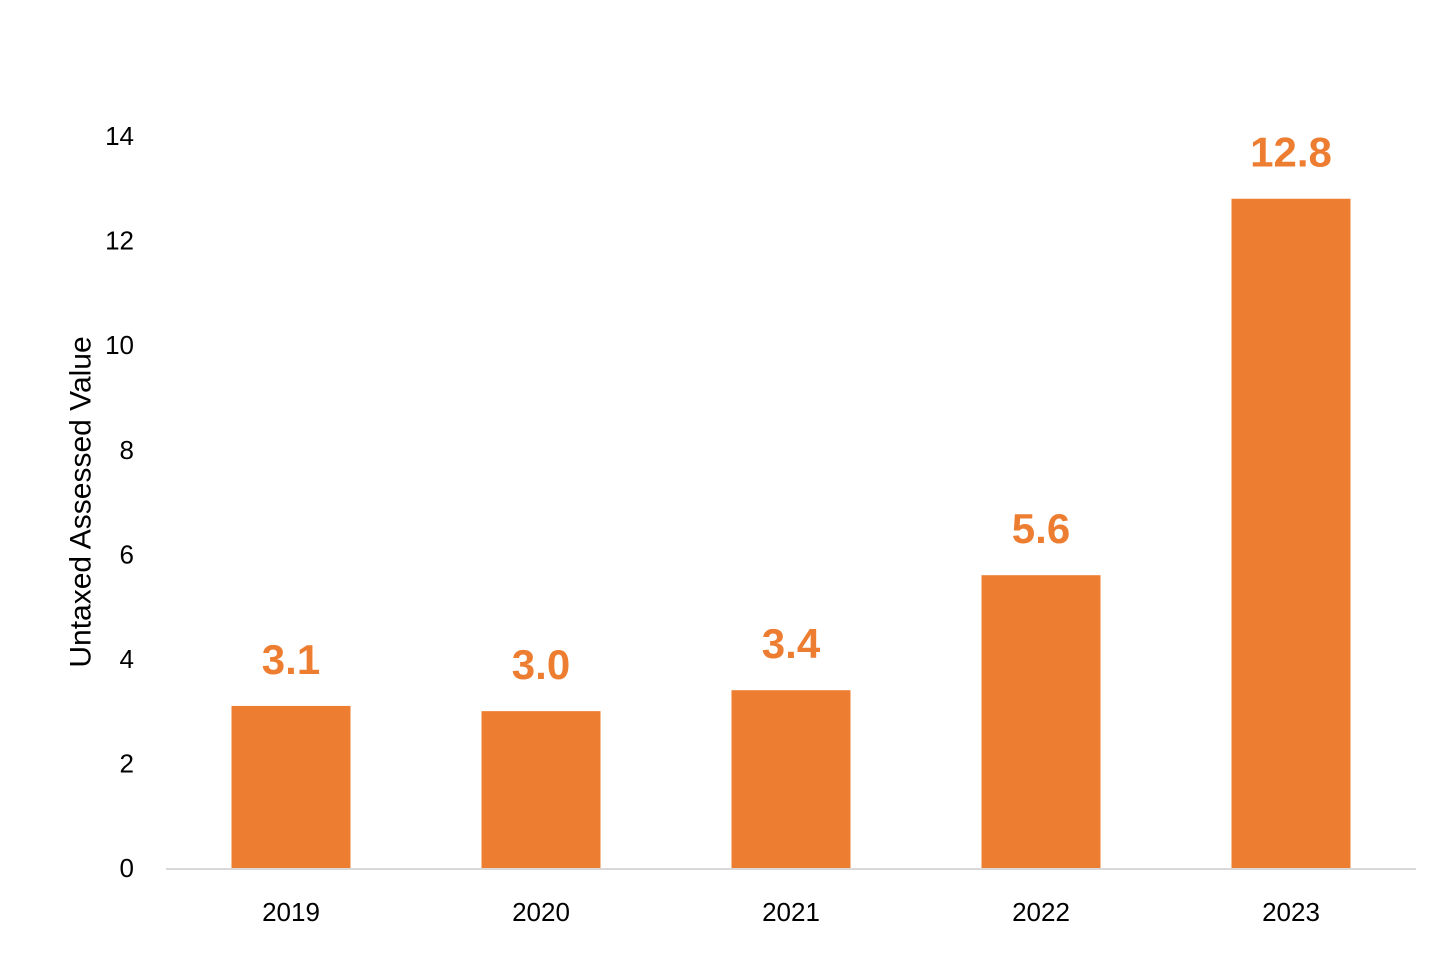 Image resolution: width=1456 pixels, height=959 pixels. Describe the element at coordinates (541, 789) in the screenshot. I see `bar-2020` at that location.